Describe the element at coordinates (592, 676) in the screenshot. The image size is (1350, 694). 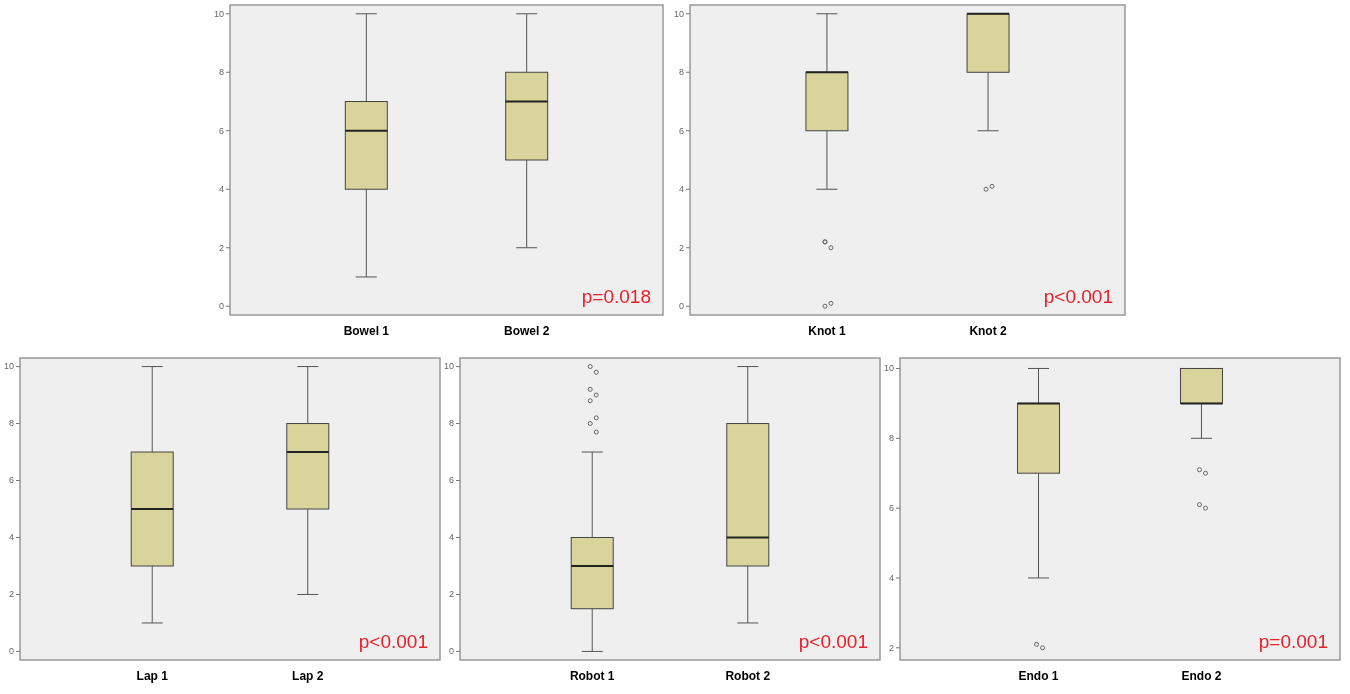
I see `x-tick-label: Robot 1` at that location.